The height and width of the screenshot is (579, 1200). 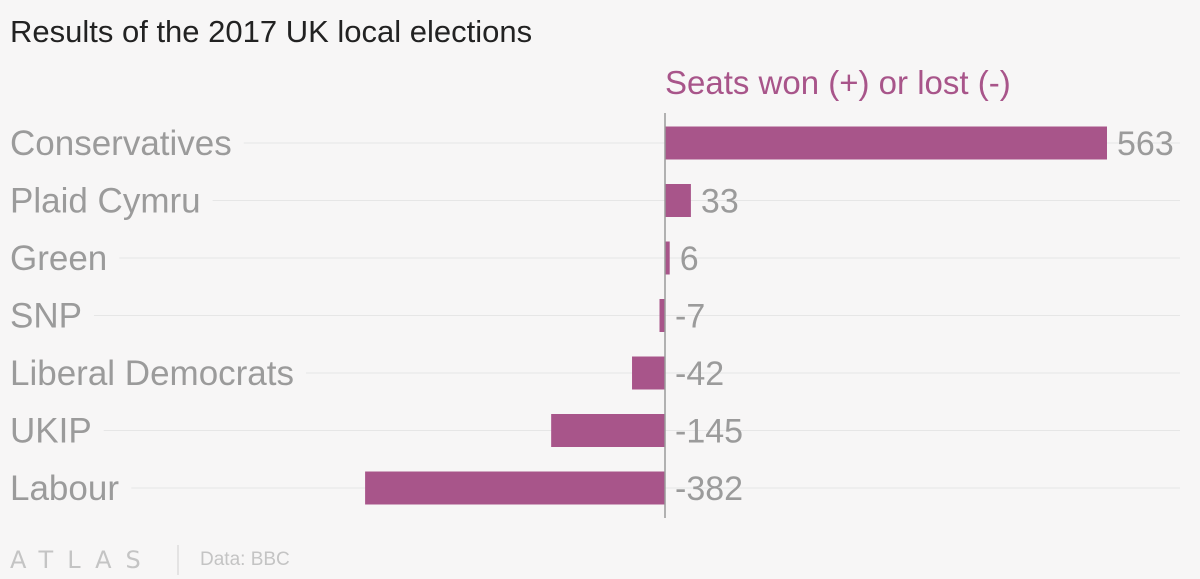 What do you see at coordinates (245, 559) in the screenshot?
I see `footer-source: Data: BBC` at bounding box center [245, 559].